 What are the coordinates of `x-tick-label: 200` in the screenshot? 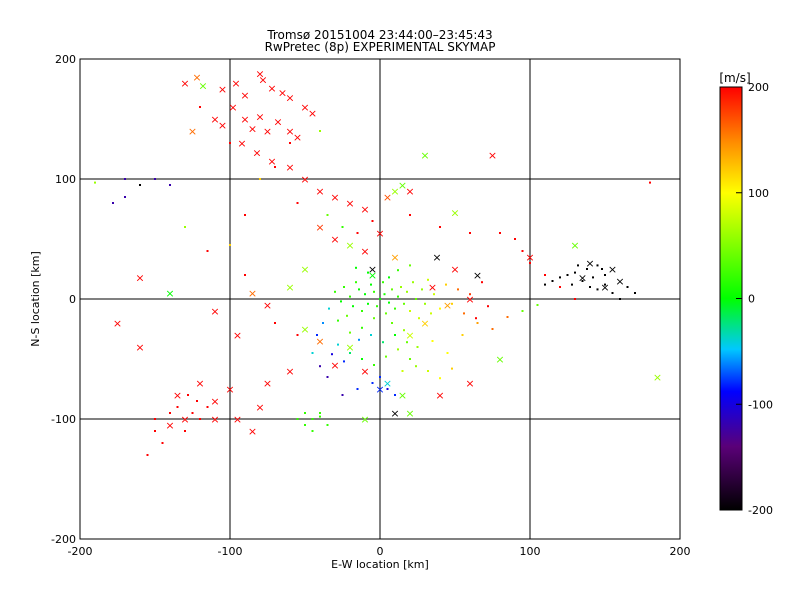 It's located at (680, 551).